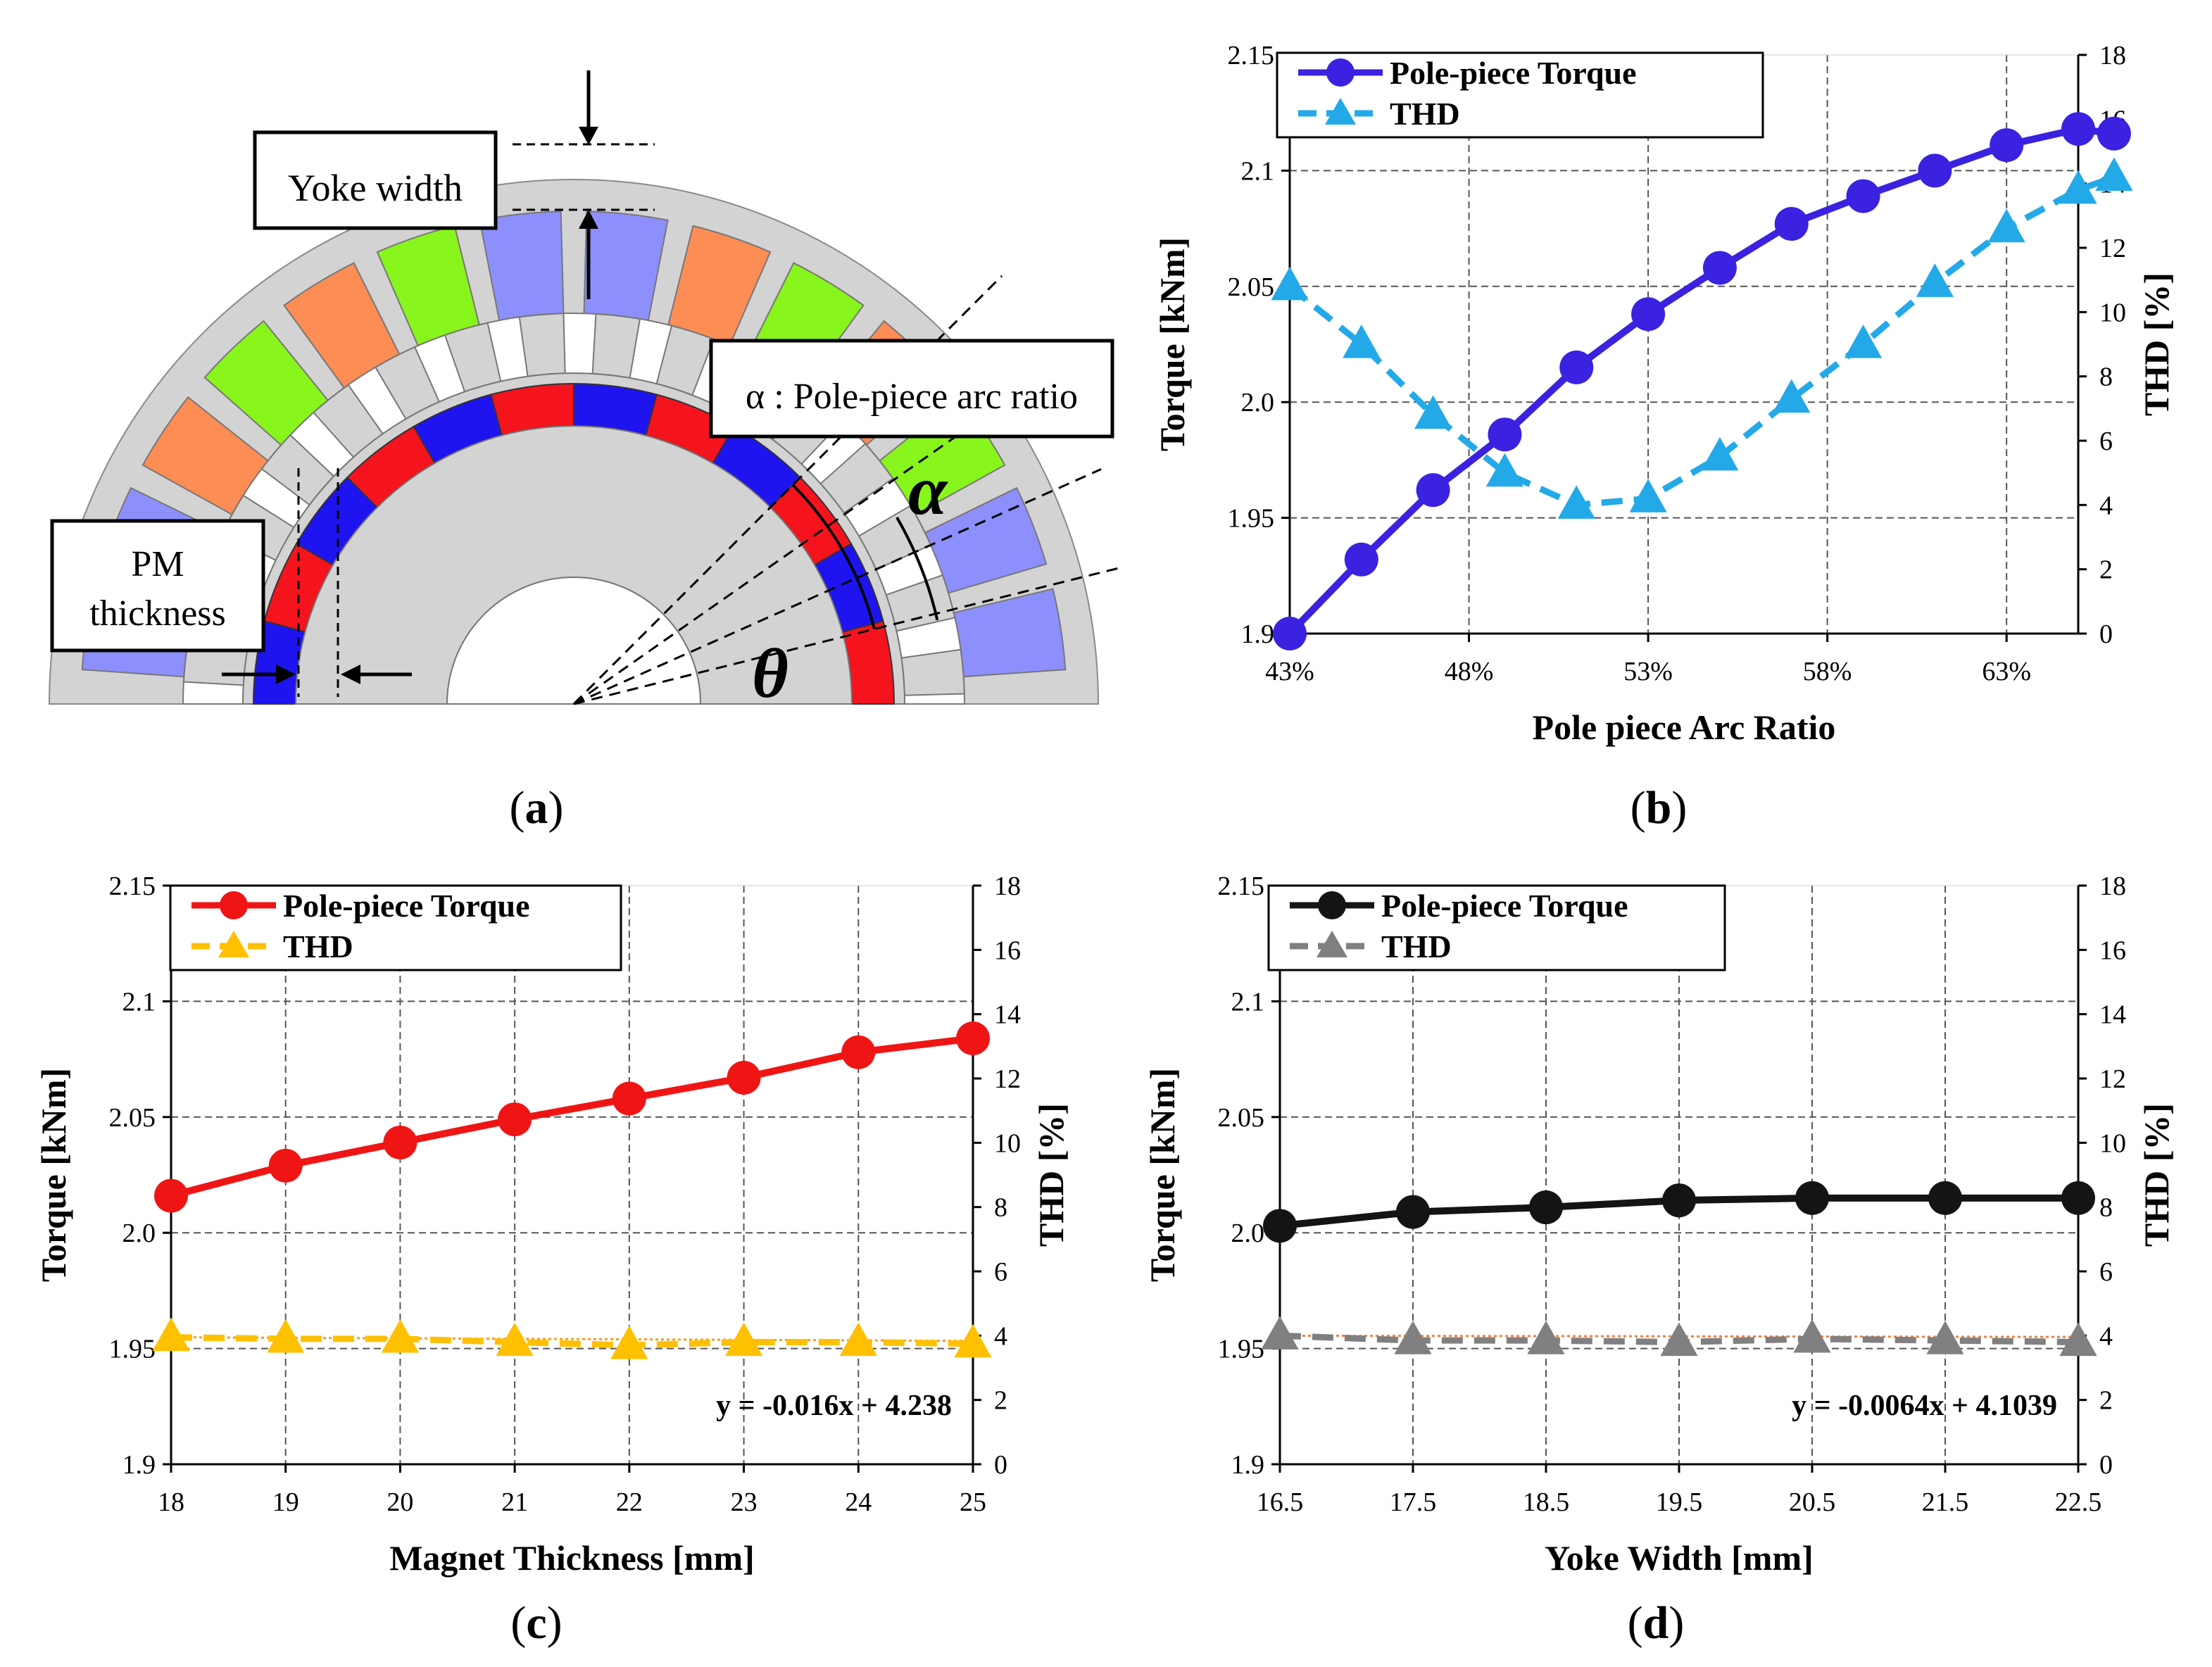 The width and height of the screenshot is (2212, 1667). I want to click on chart-b-y-tick-label: 1.9, so click(1258, 634).